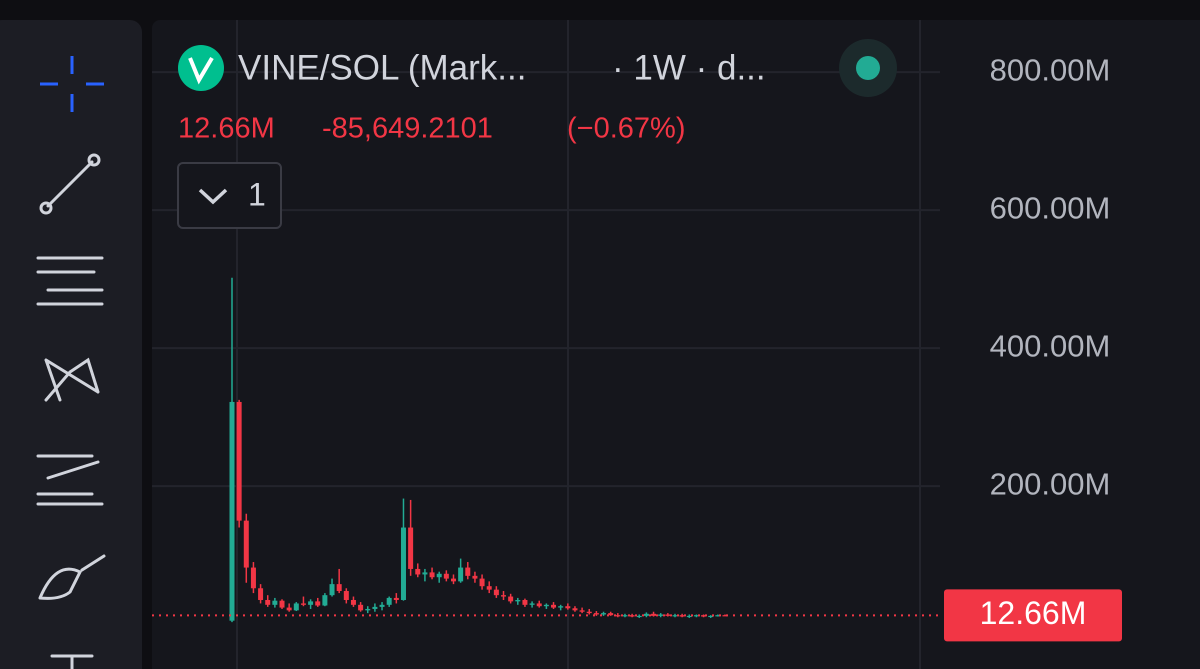 The width and height of the screenshot is (1200, 669). What do you see at coordinates (70, 184) in the screenshot?
I see `line-tool` at bounding box center [70, 184].